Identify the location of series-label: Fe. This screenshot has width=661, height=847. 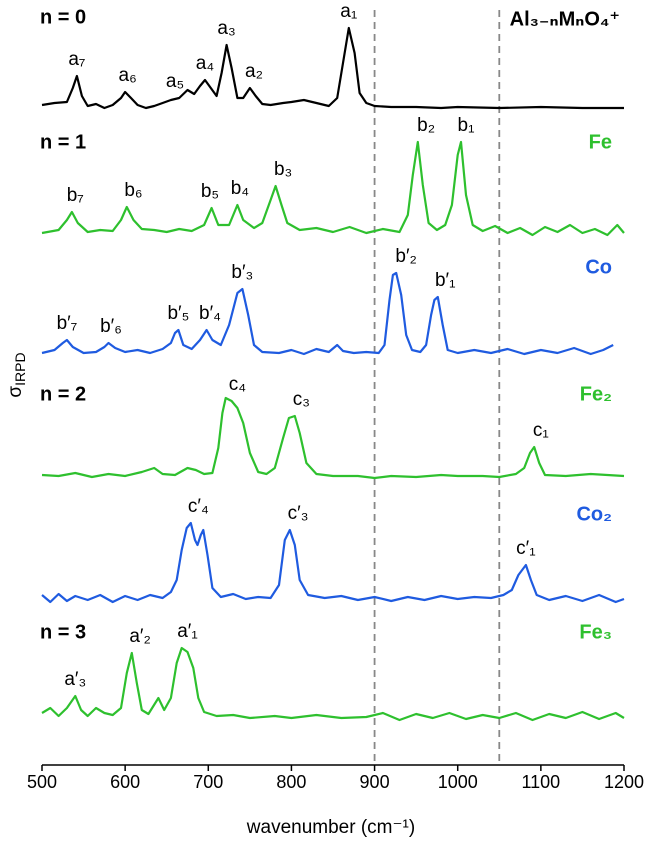
(600, 142).